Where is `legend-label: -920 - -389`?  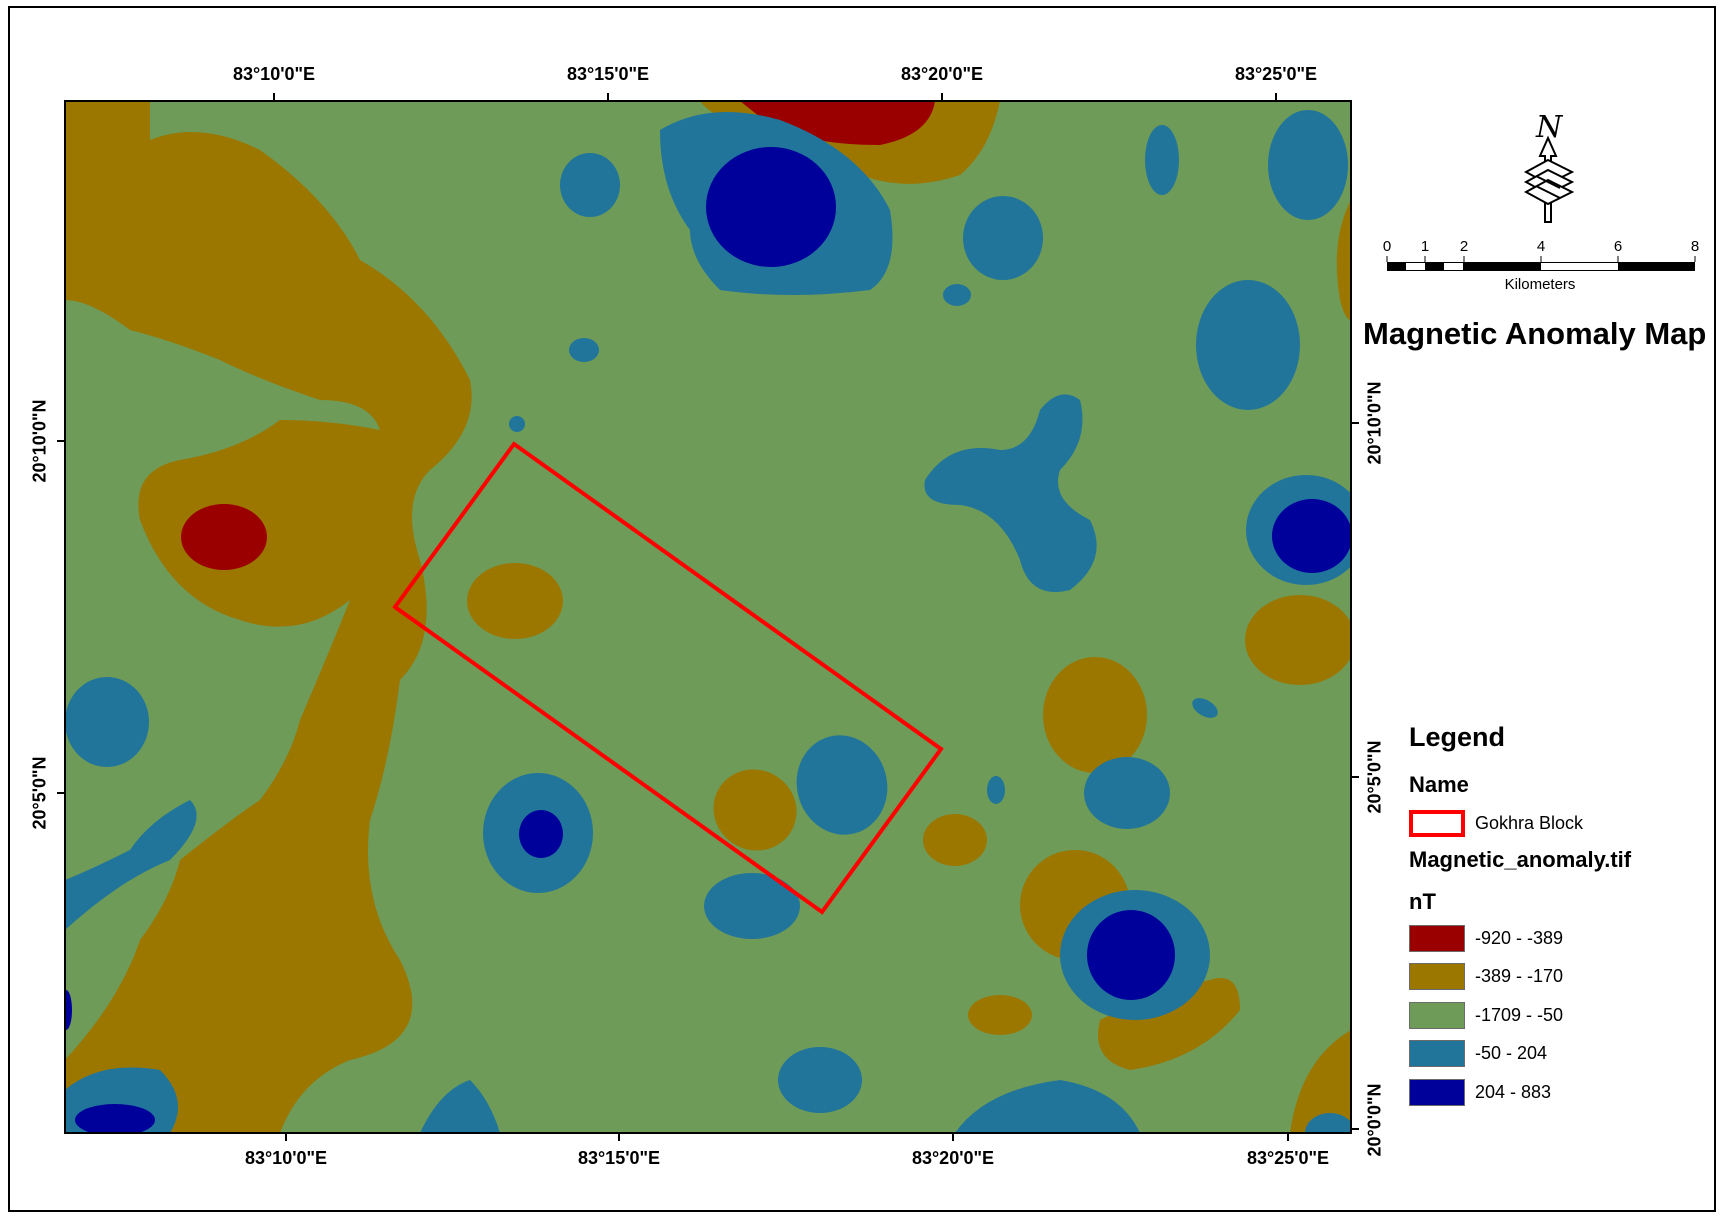 legend-label: -920 - -389 is located at coordinates (1519, 937).